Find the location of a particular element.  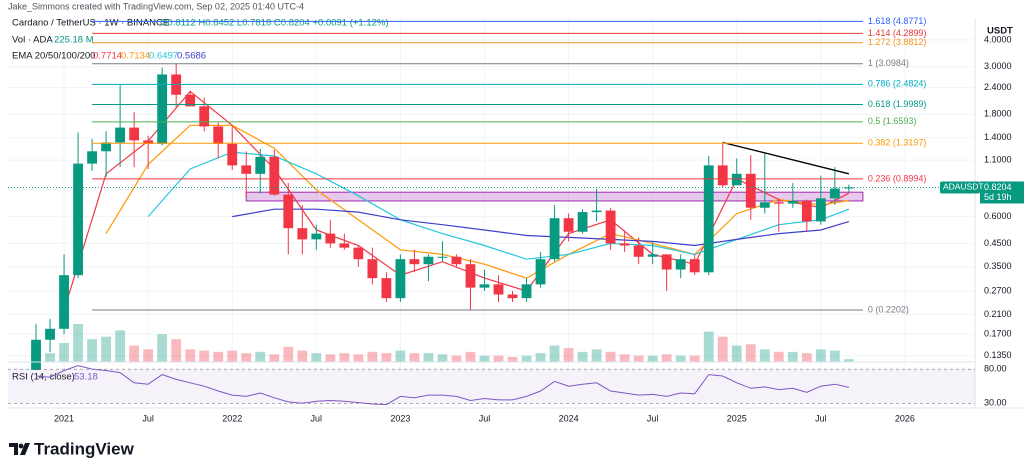

volume-value: 225.18 M is located at coordinates (74, 40).